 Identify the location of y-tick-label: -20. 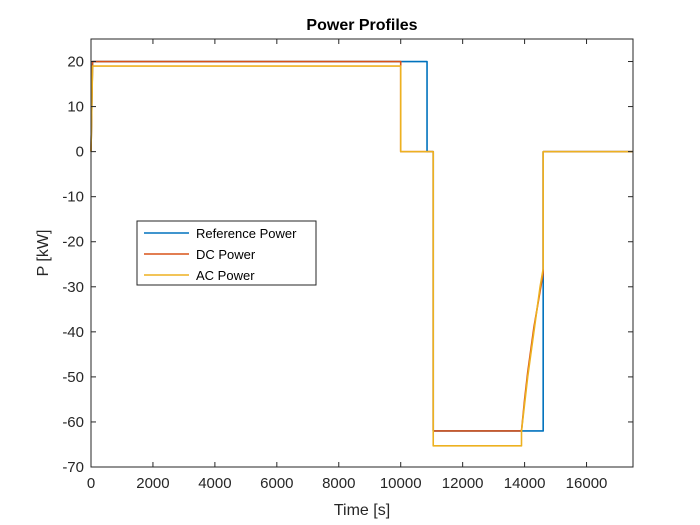
(73, 242).